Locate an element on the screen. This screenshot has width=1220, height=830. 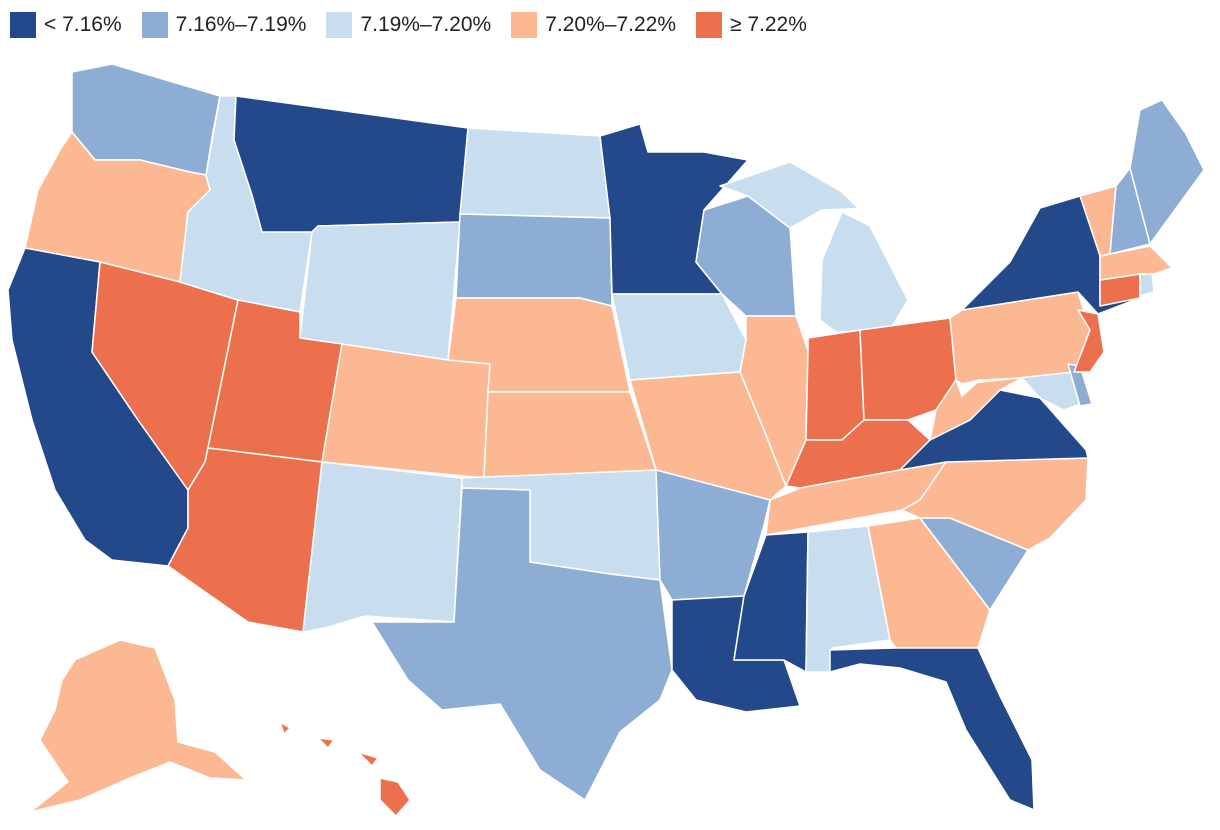
state-texas: Texas is located at coordinates (522, 644).